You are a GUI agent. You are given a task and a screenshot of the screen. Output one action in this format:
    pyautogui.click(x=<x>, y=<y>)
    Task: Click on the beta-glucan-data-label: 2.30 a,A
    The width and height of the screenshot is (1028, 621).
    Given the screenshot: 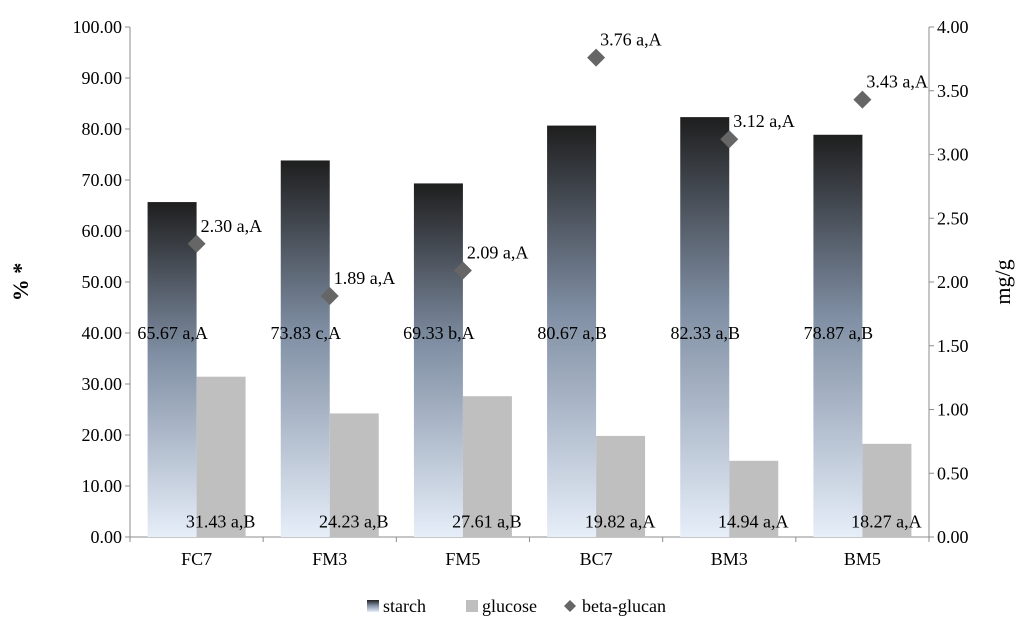 What is the action you would take?
    pyautogui.click(x=231, y=226)
    